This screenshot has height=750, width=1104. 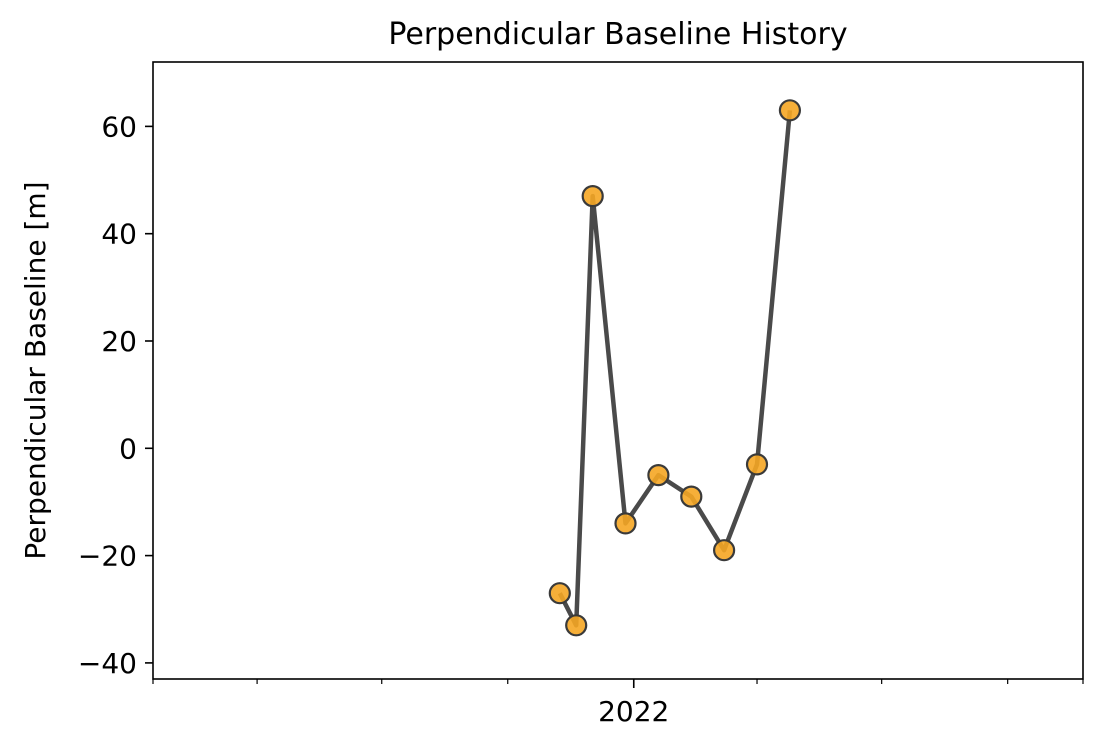 What do you see at coordinates (128, 448) in the screenshot?
I see `y-tick-label: 0` at bounding box center [128, 448].